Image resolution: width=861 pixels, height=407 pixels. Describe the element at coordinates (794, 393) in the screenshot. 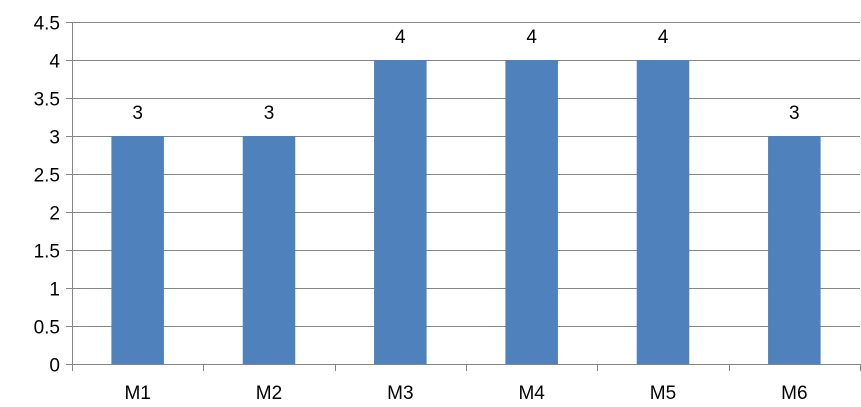

I see `x-category-label: M6` at that location.